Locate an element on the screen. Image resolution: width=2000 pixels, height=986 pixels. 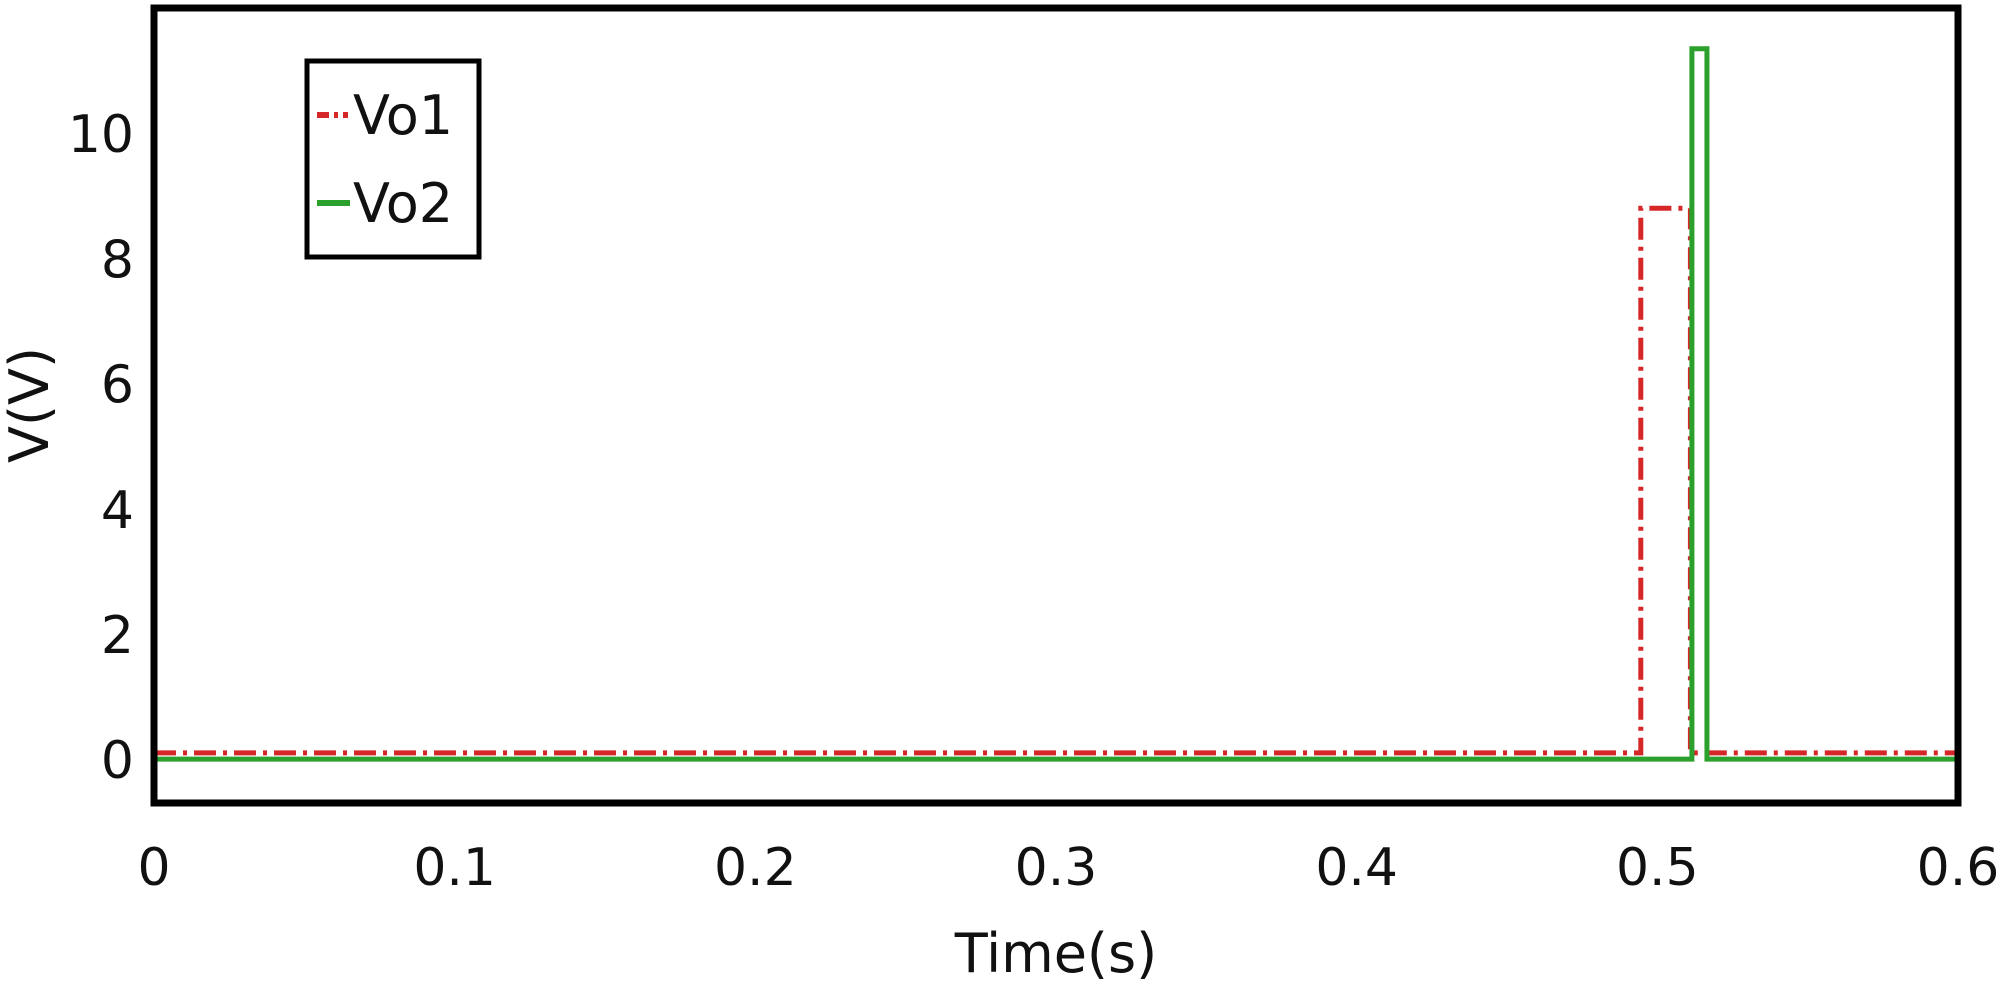
x-tick-label: 0.4 is located at coordinates (1356, 868).